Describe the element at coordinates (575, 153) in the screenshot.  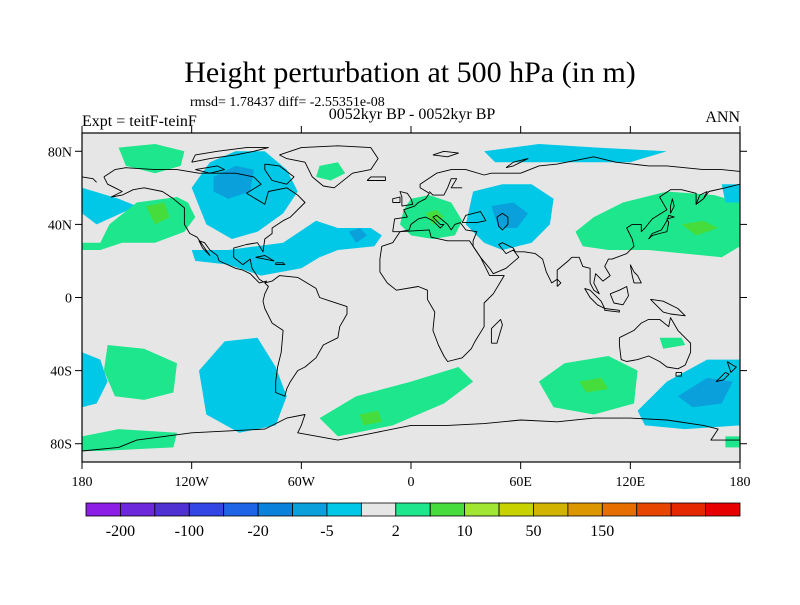
I see `anomaly-region-arctic-siberia-low` at that location.